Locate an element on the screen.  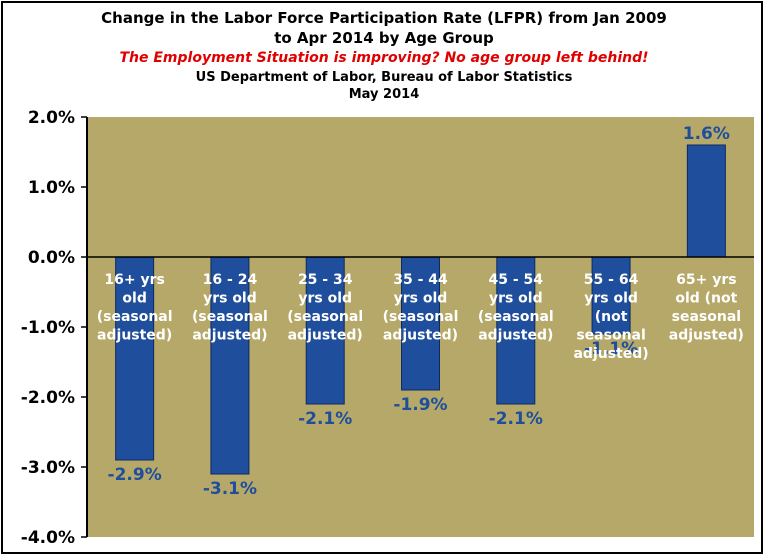
category-label: 16+ yrs old (seasonal adjusted) is located at coordinates (135, 308).